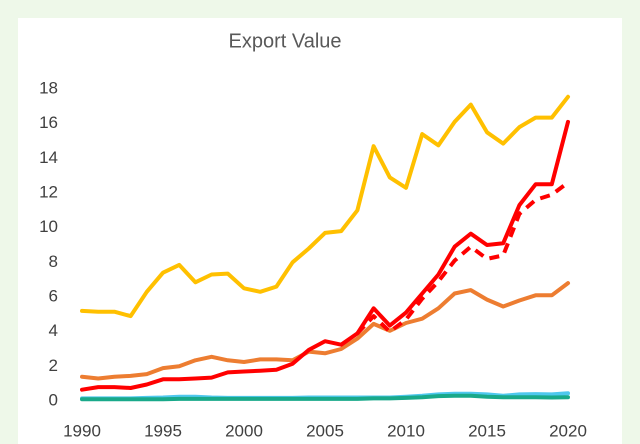 The height and width of the screenshot is (444, 640). I want to click on y-tick-label: 10, so click(48, 226).